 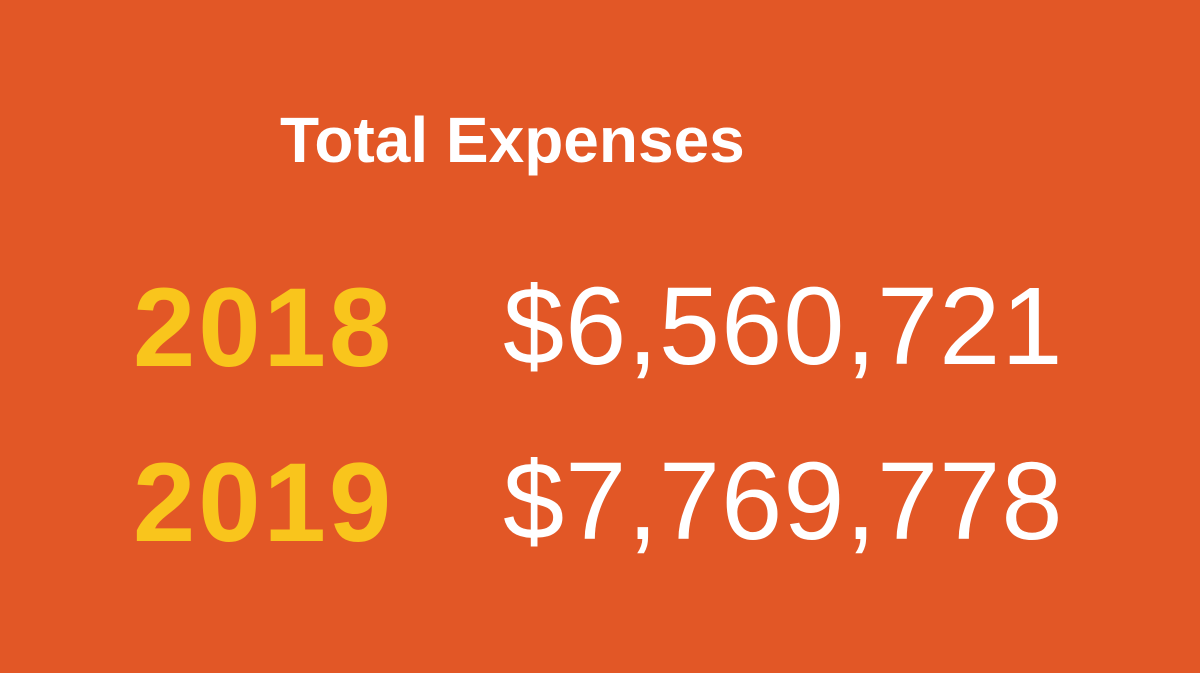 What do you see at coordinates (264, 502) in the screenshot?
I see `year: 2019` at bounding box center [264, 502].